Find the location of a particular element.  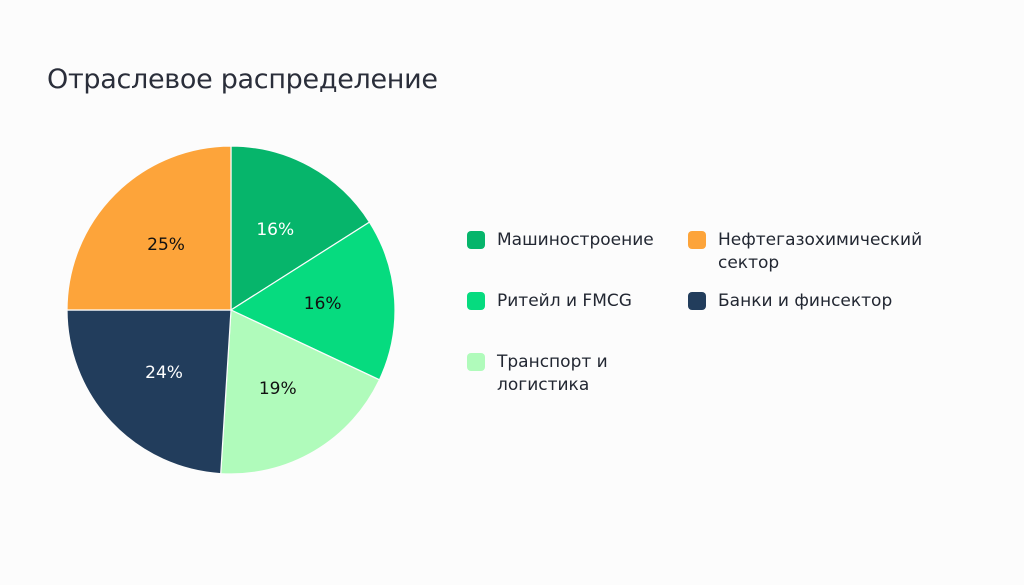

pie-slice-label: 24% is located at coordinates (164, 372).